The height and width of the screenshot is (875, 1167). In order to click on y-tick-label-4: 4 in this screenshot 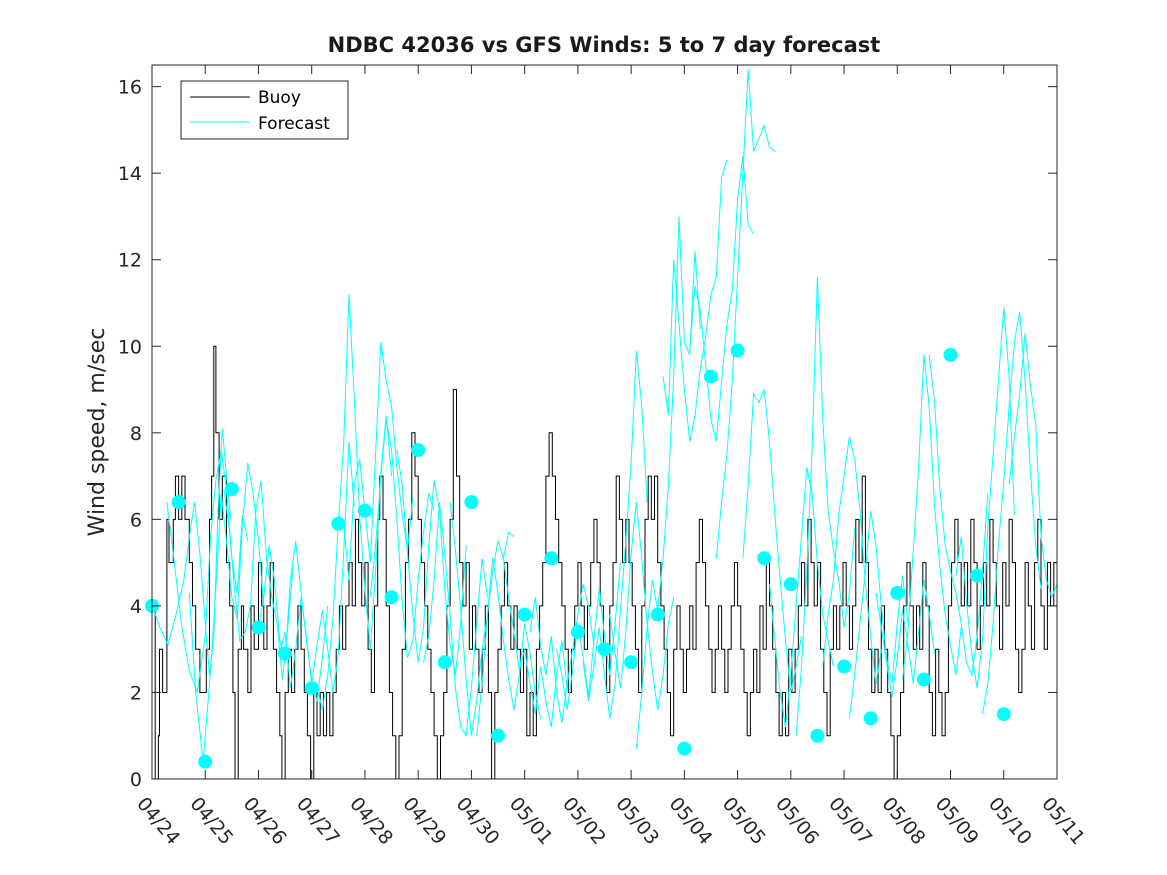, I will do `click(136, 607)`.